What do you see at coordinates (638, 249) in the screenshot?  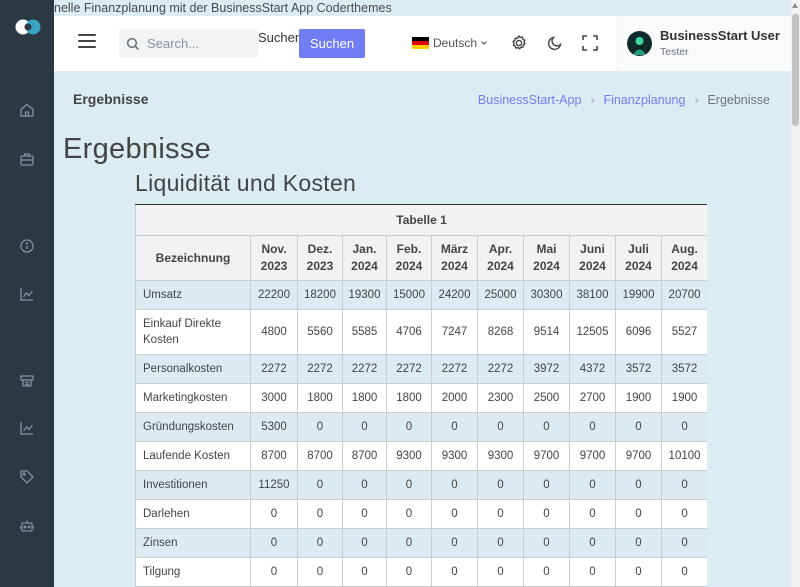 I see `month-label: Juli` at bounding box center [638, 249].